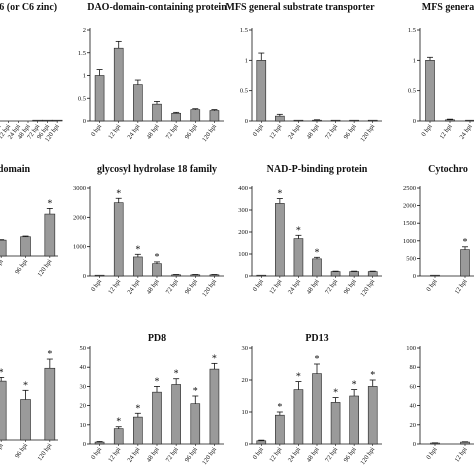 Image resolution: width=474 pixels, height=474 pixels. What do you see at coordinates (157, 169) in the screenshot?
I see `panel-title: glycosyl hydrolase 18 family` at bounding box center [157, 169].